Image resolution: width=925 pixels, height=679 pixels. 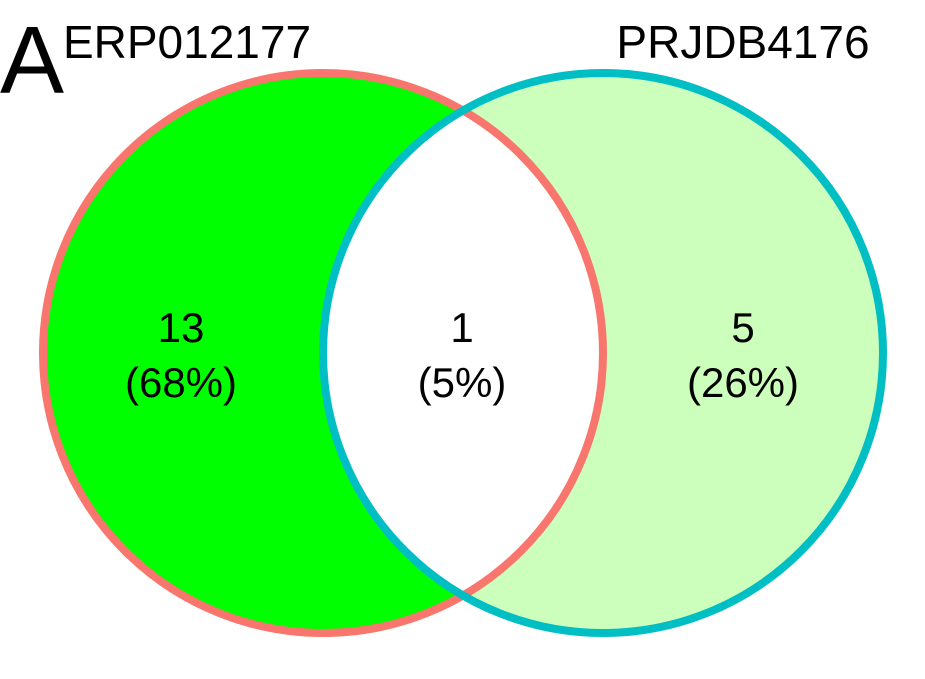 What do you see at coordinates (461, 327) in the screenshot?
I see `overlap-count: 1` at bounding box center [461, 327].